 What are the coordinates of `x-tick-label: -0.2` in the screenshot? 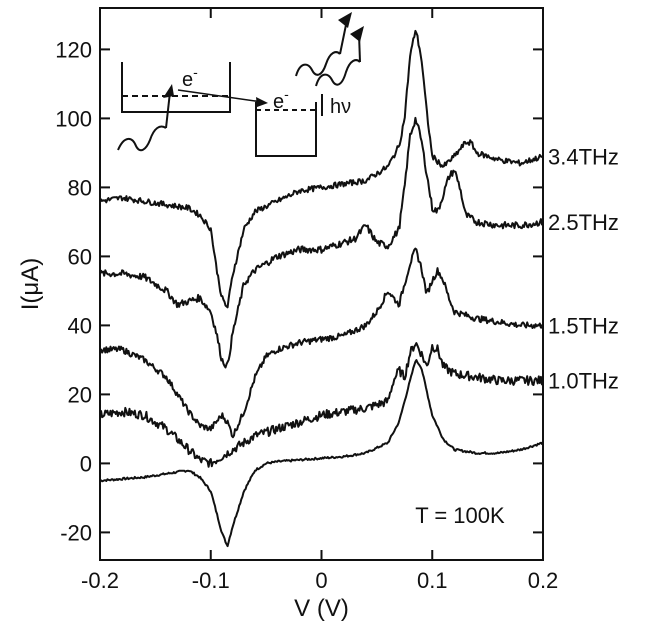 It's located at (100, 580).